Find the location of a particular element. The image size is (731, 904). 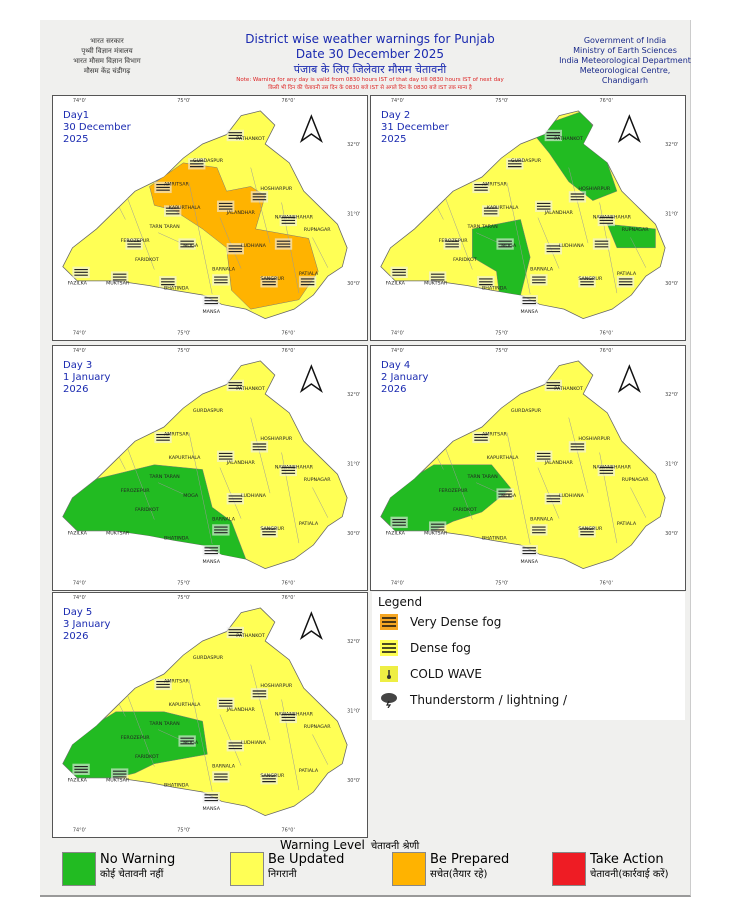

day-label-line: Day 3 is located at coordinates (78, 365).